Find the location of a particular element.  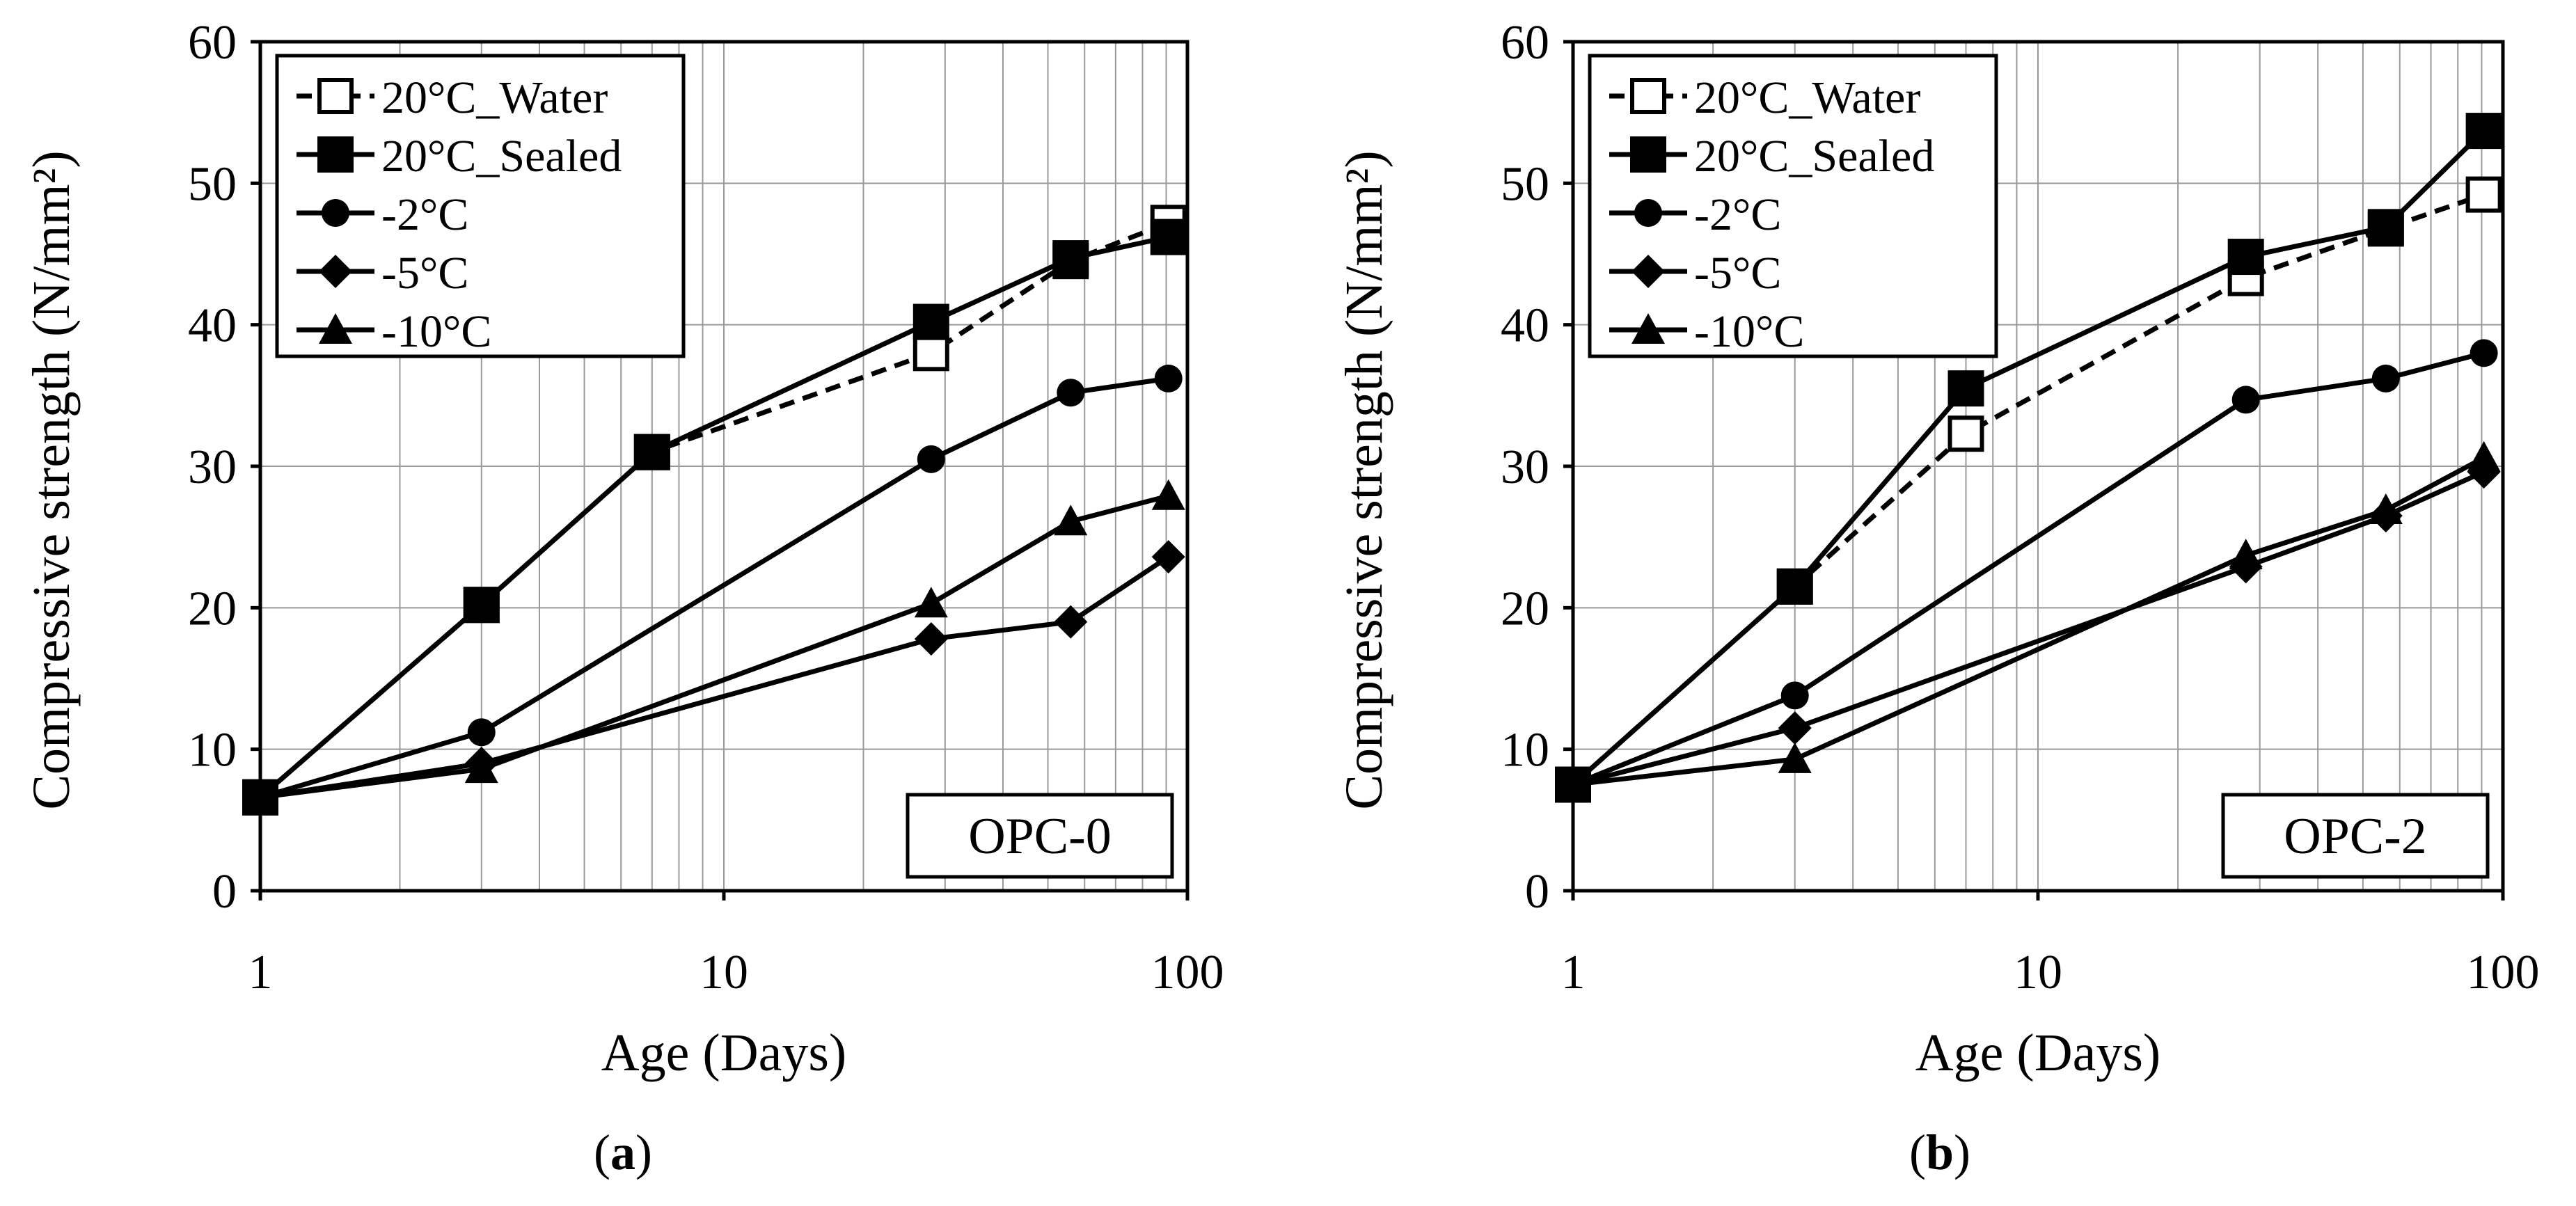

panel-letter-a: a is located at coordinates (622, 1152).